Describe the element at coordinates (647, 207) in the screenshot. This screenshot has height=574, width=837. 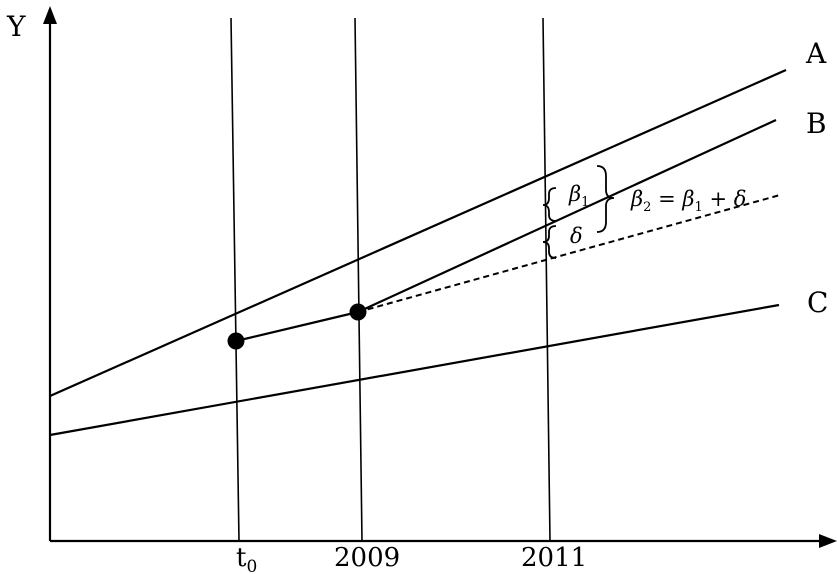
I see `beta2-subscript: 2` at that location.